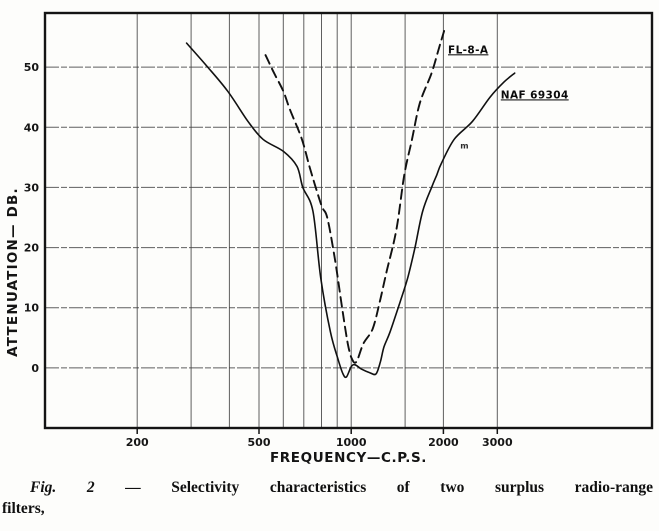 This screenshot has height=531, width=659. What do you see at coordinates (351, 442) in the screenshot?
I see `x-tick-label-1000: 1000` at bounding box center [351, 442].